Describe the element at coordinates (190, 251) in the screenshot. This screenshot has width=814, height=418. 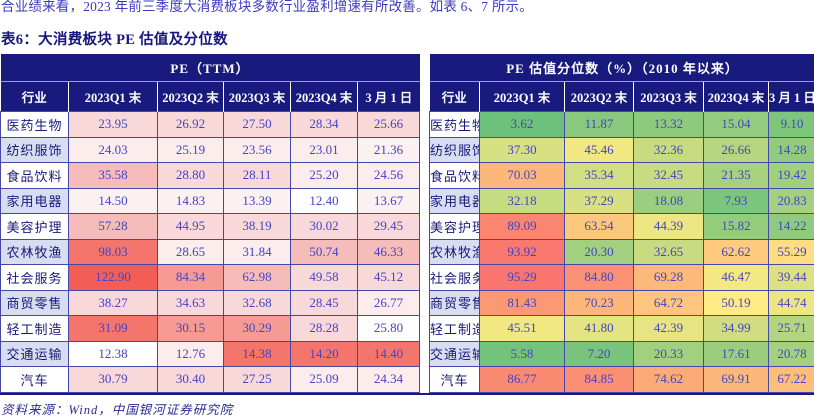
I see `pe-ttm-cell: 28.65` at that location.